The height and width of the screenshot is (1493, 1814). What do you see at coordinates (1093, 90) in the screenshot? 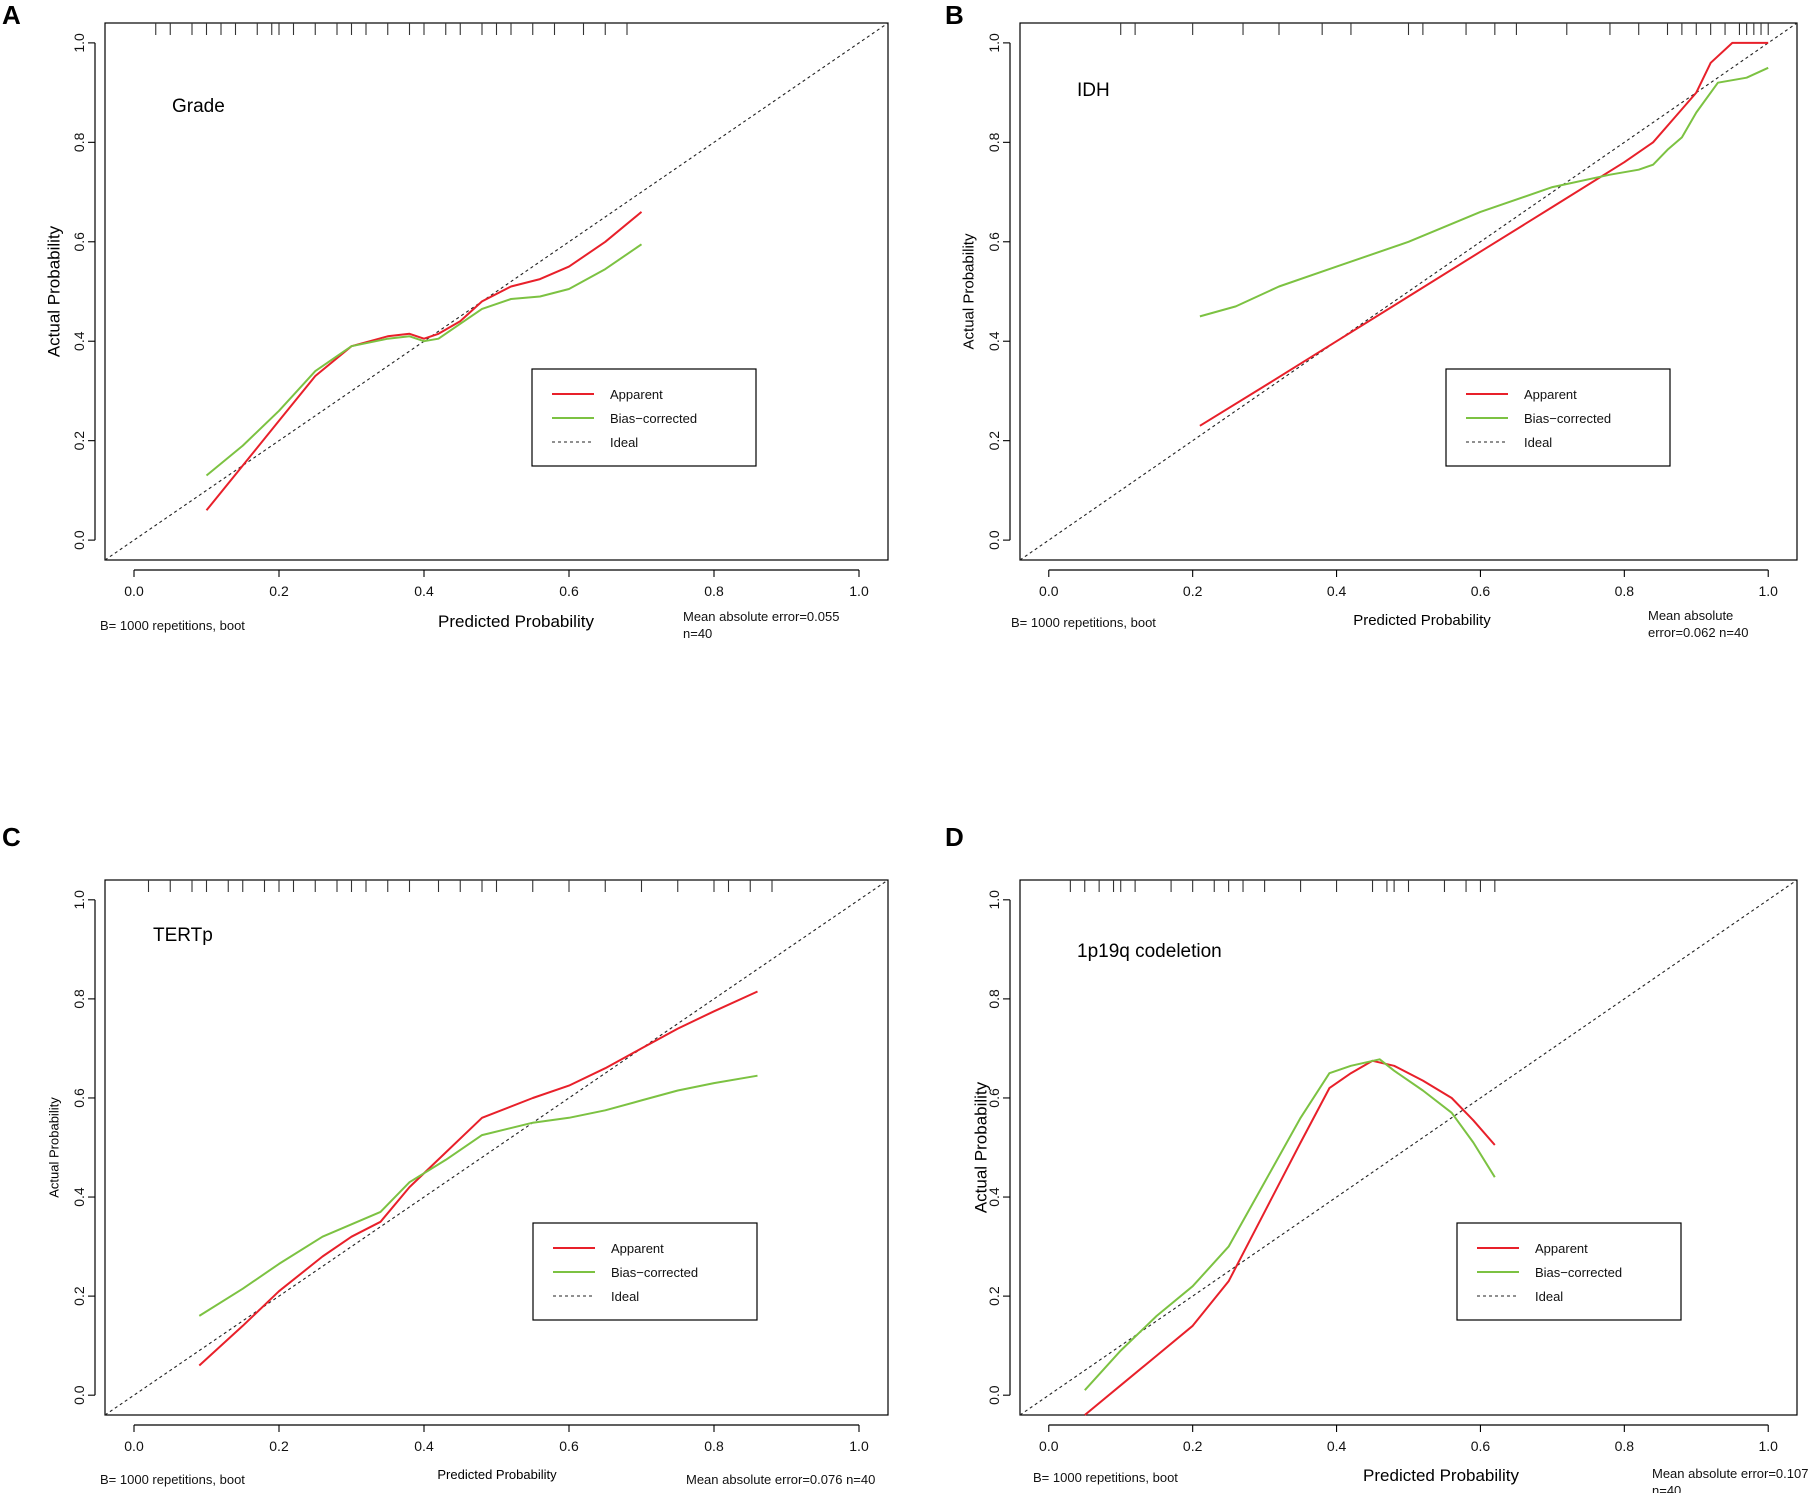
I see `panel-label: IDH` at bounding box center [1093, 90].